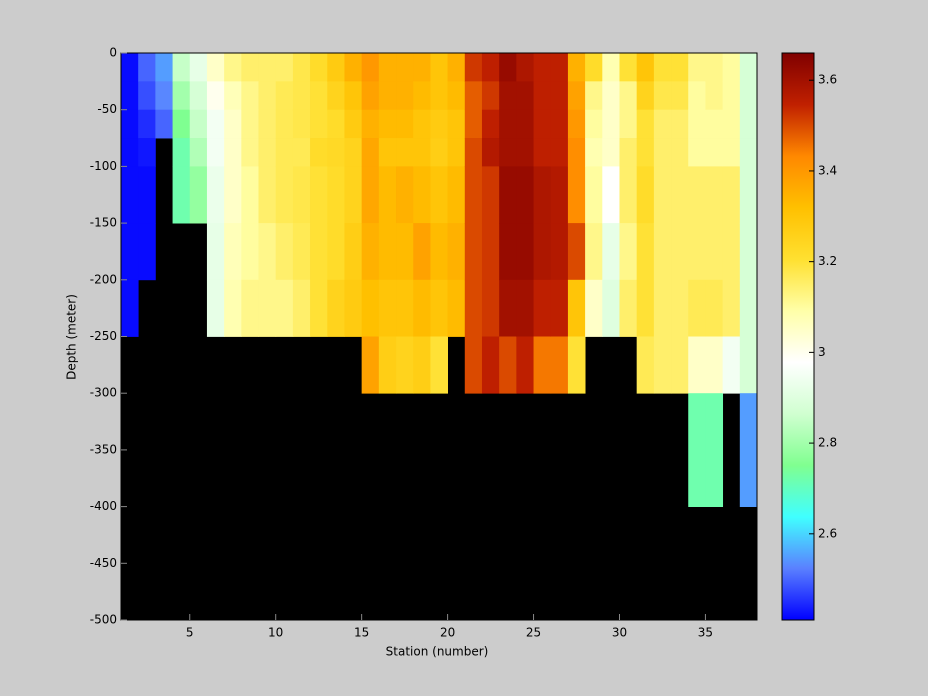  I want to click on x-axis-label: Station (number), so click(437, 652).